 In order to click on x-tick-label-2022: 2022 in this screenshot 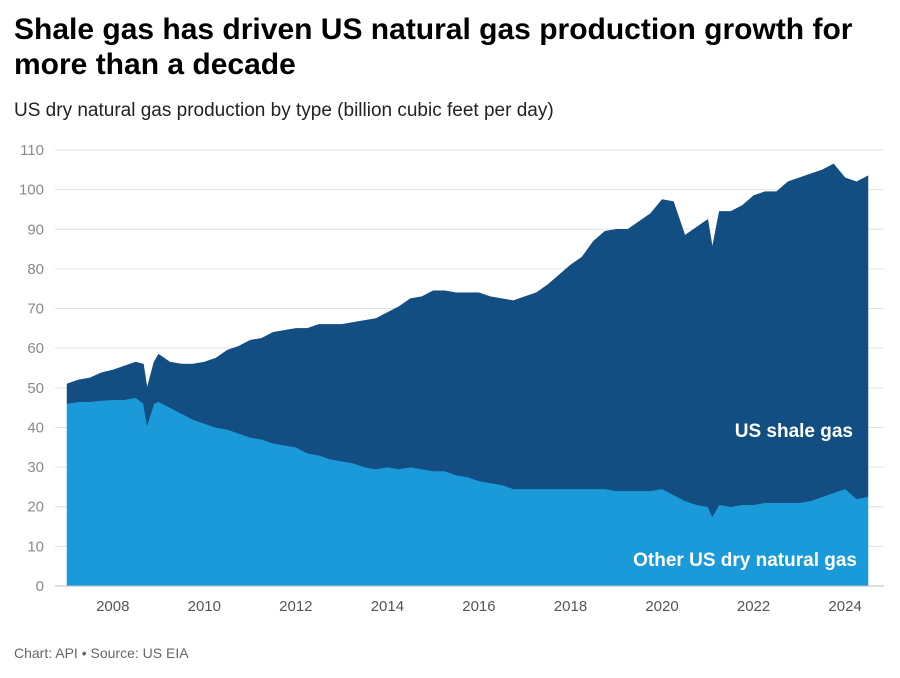, I will do `click(753, 606)`.